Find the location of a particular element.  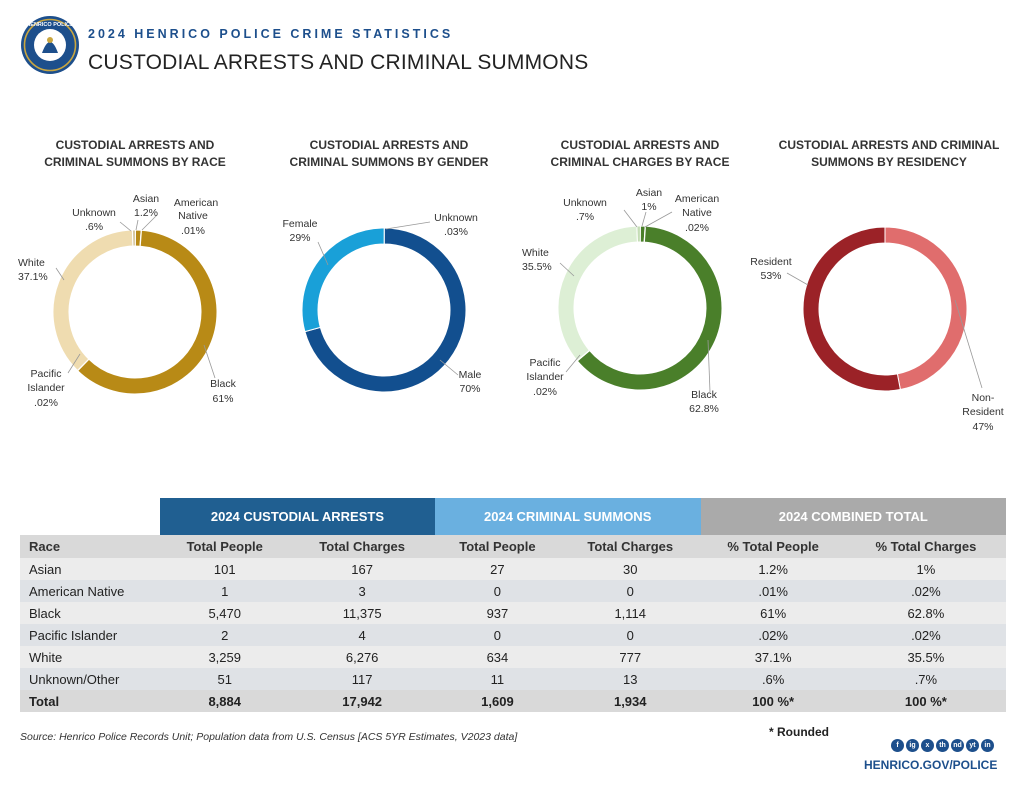

chart-gender-slices is located at coordinates (384, 310).